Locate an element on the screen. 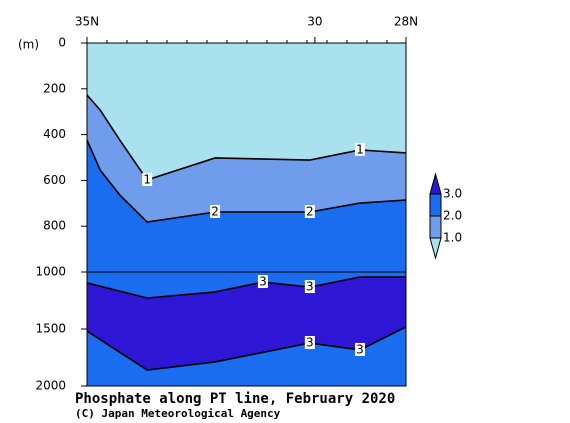  y-tick-label: 2000 is located at coordinates (50, 386).